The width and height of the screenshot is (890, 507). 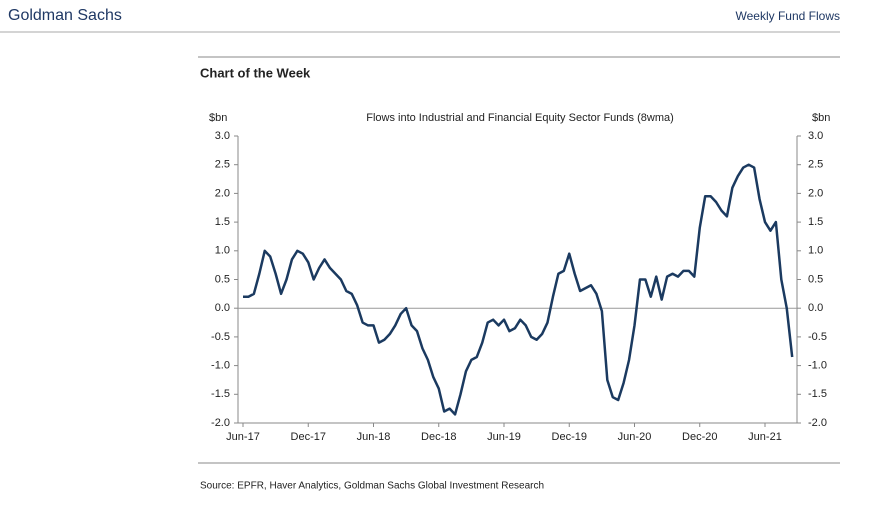 What do you see at coordinates (222, 222) in the screenshot?
I see `y-tick-label: 1.5` at bounding box center [222, 222].